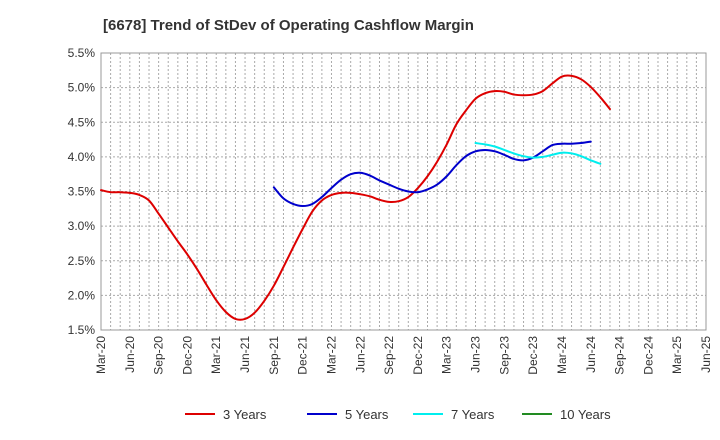 This screenshot has height=440, width=720. Describe the element at coordinates (331, 355) in the screenshot. I see `x-tick-label: Mar-22` at that location.